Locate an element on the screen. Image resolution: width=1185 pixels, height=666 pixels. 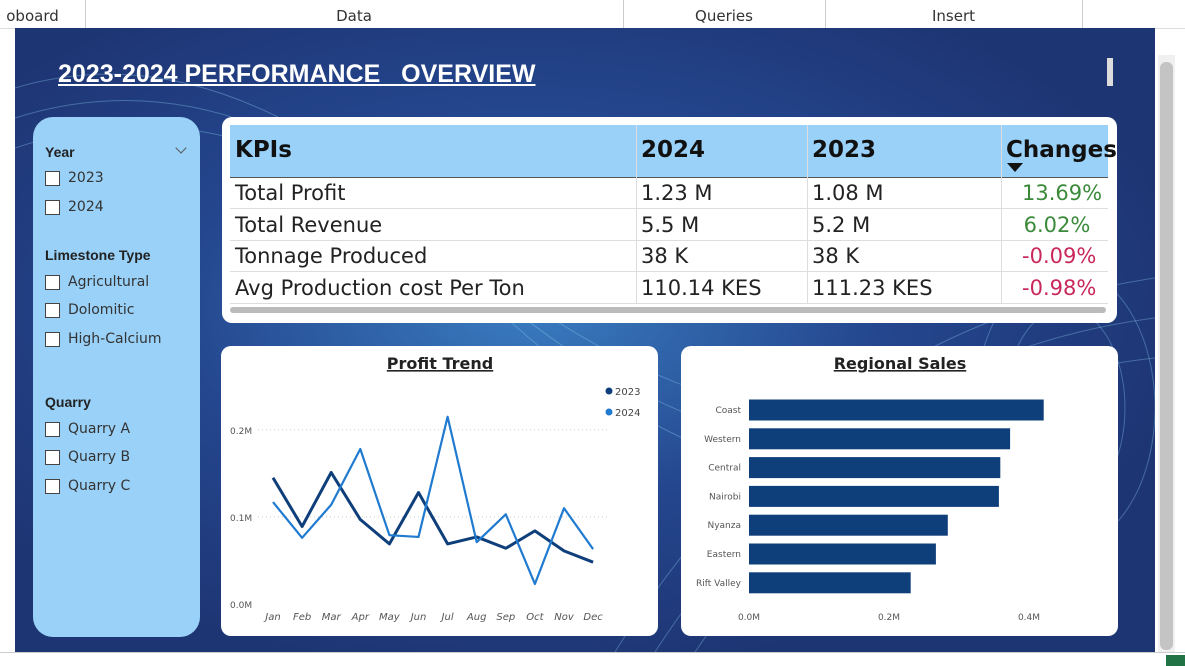
slicer-item: Quarry A is located at coordinates (87, 429).